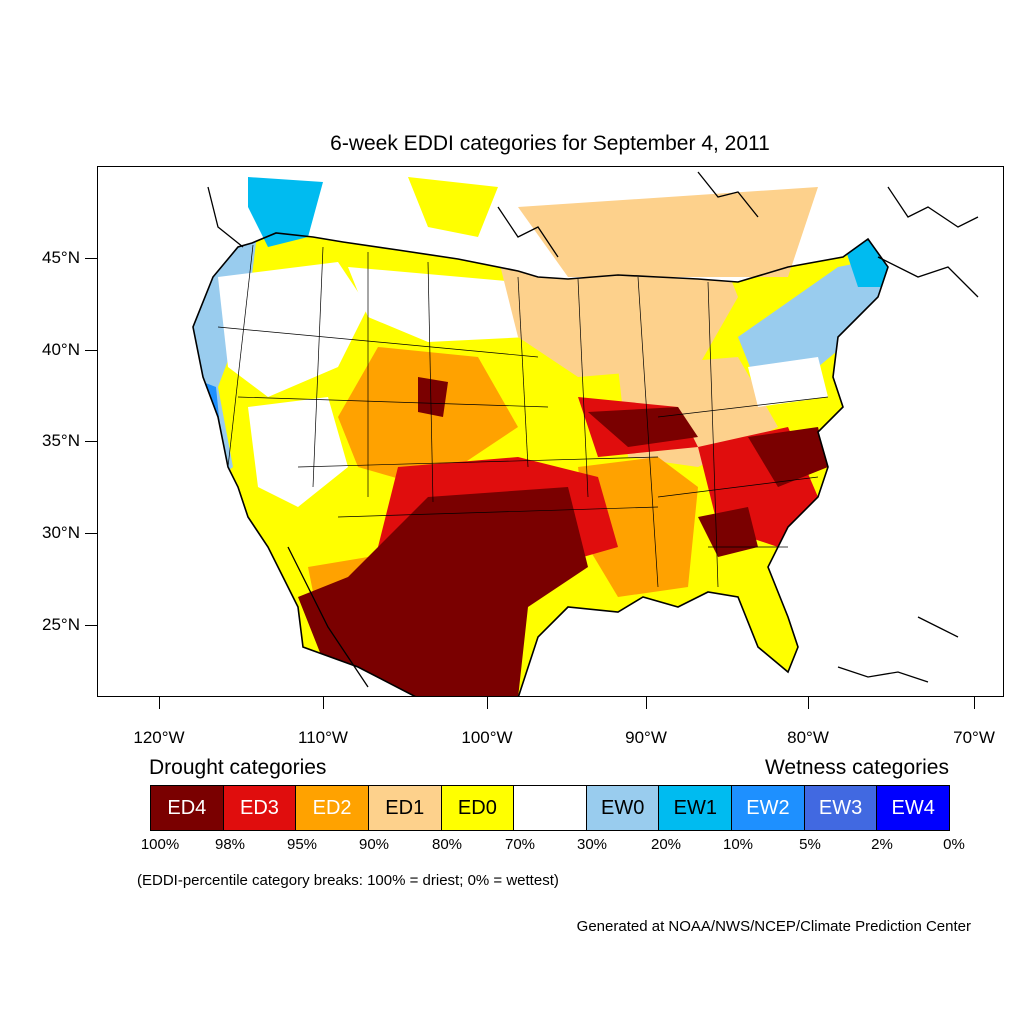  I want to click on percentile-label: 100%, so click(160, 844).